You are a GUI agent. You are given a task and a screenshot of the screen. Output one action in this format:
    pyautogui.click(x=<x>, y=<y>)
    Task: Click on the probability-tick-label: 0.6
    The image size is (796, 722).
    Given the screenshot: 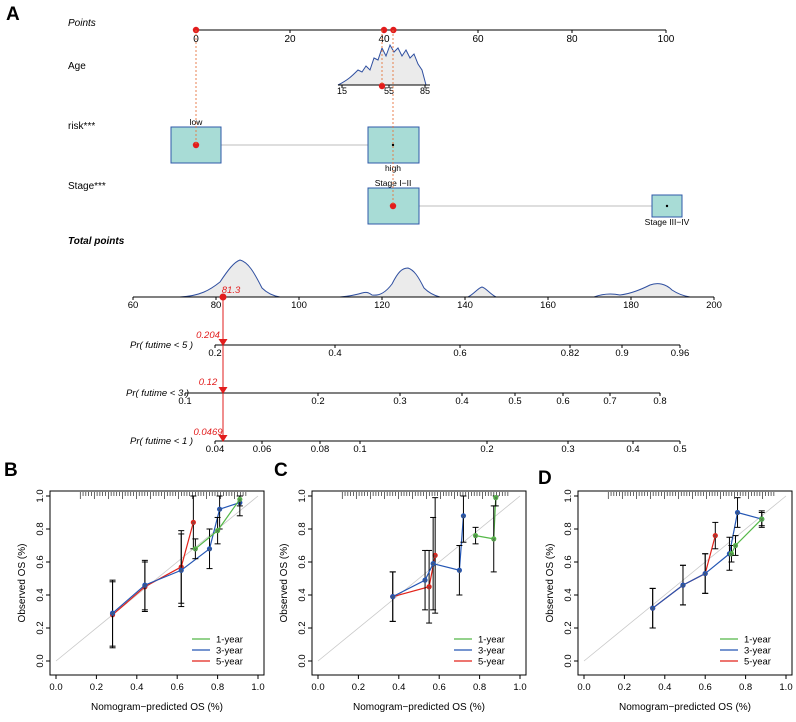 What is the action you would take?
    pyautogui.click(x=562, y=401)
    